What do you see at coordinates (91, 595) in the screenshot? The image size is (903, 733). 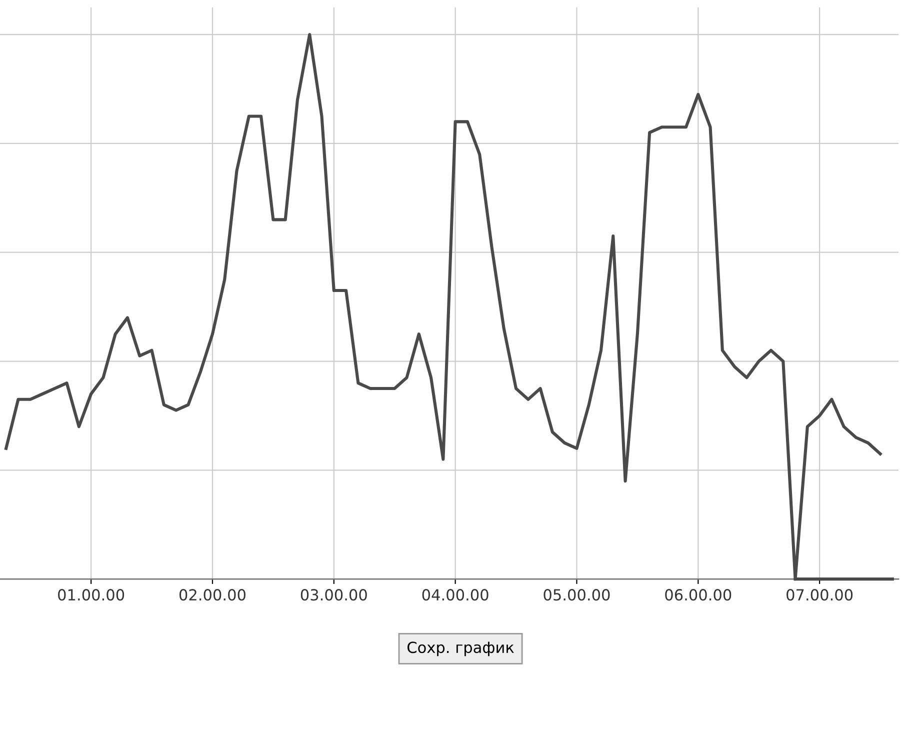 I see `x-tick-label: 01.00.00` at bounding box center [91, 595].